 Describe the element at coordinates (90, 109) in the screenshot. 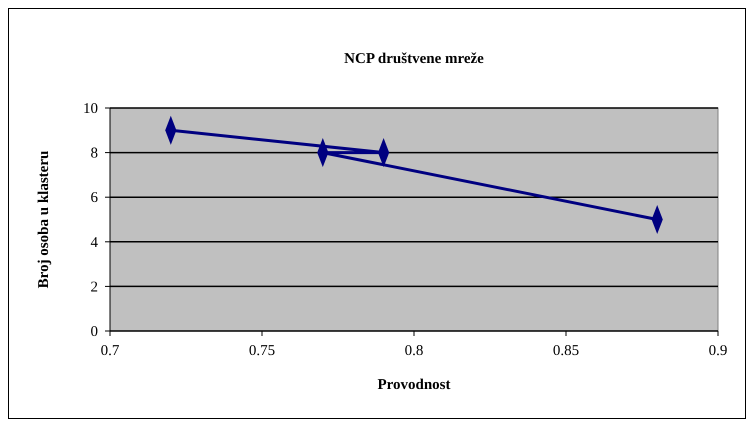

I see `y-tick-label: 10` at that location.